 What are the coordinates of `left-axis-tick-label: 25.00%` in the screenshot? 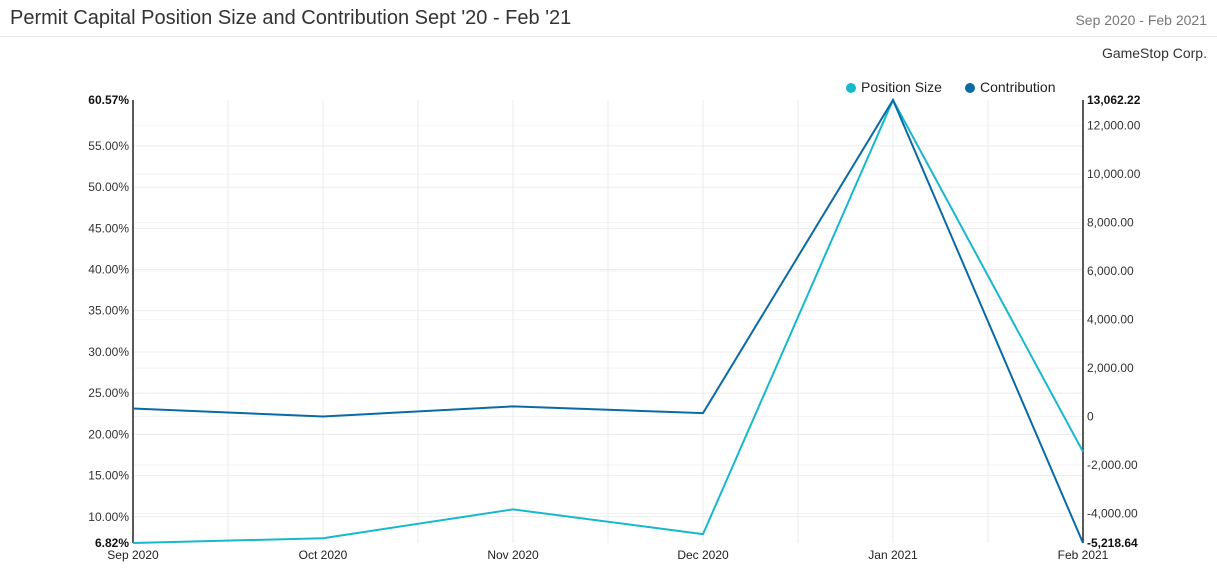 It's located at (108, 393).